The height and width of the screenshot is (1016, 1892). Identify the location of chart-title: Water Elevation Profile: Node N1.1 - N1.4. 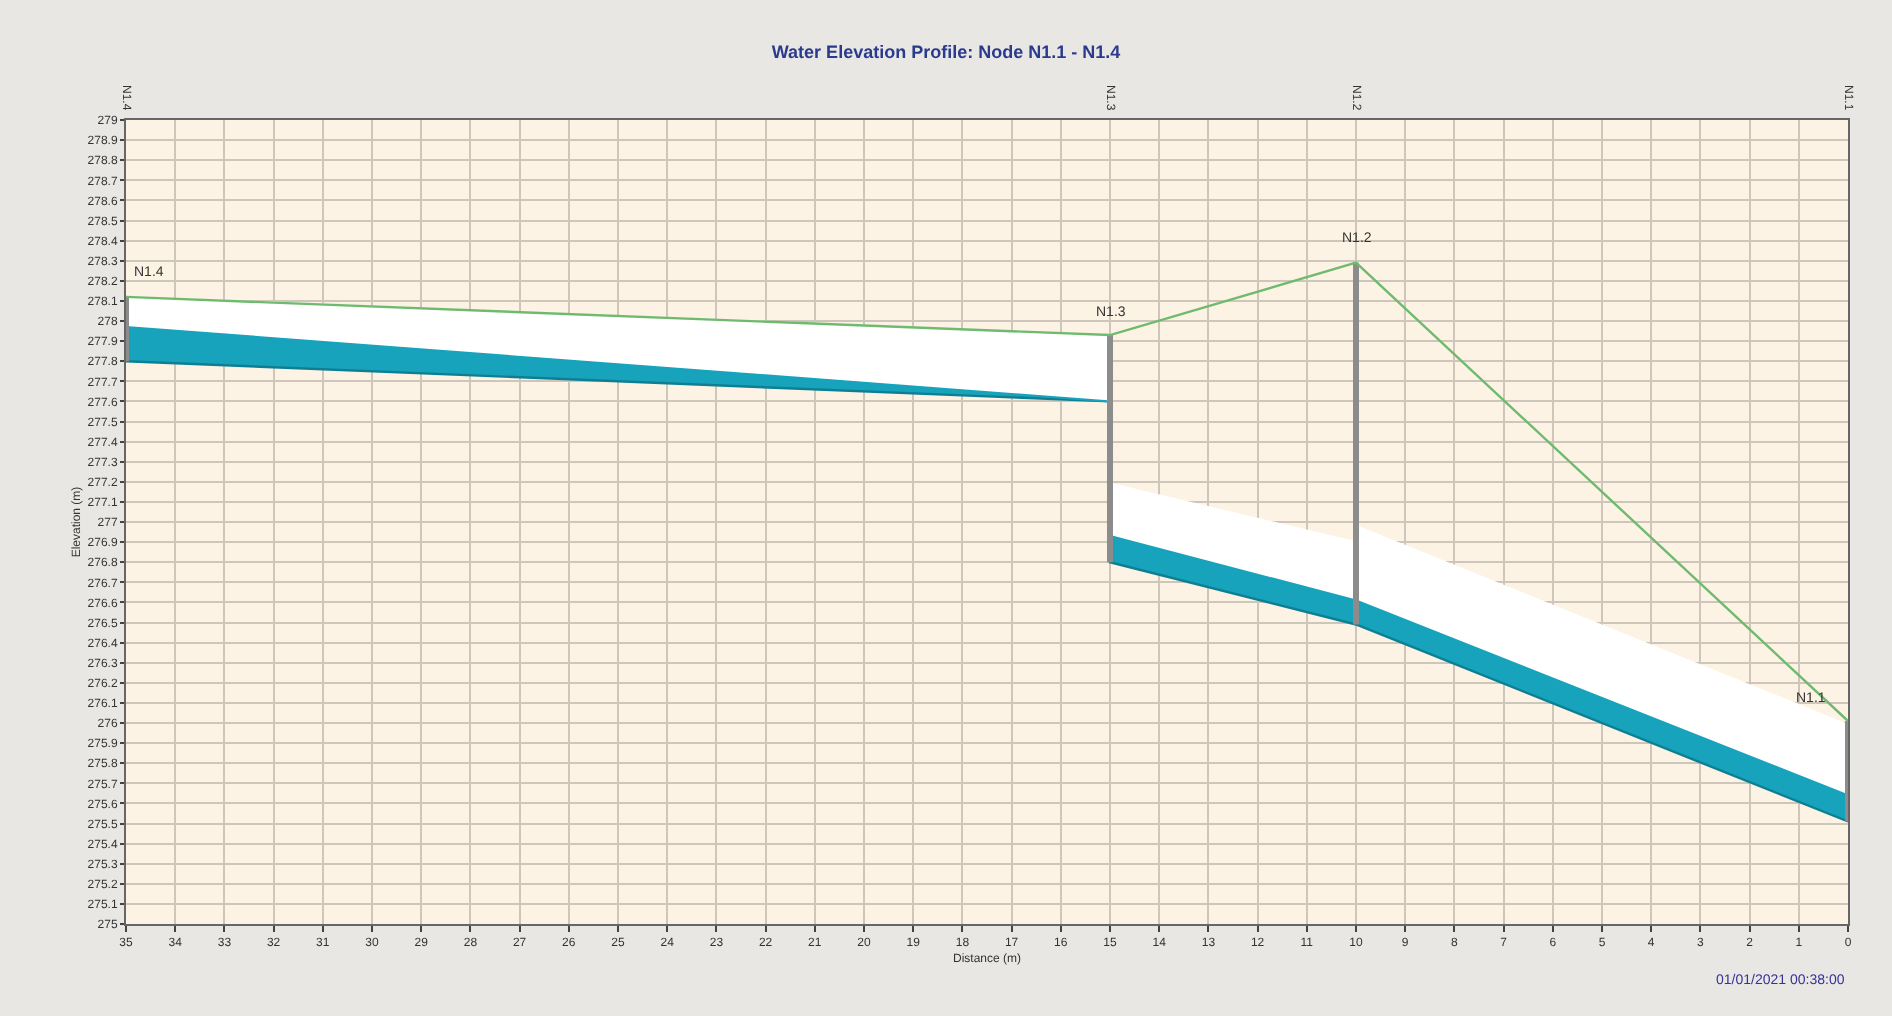
(946, 52).